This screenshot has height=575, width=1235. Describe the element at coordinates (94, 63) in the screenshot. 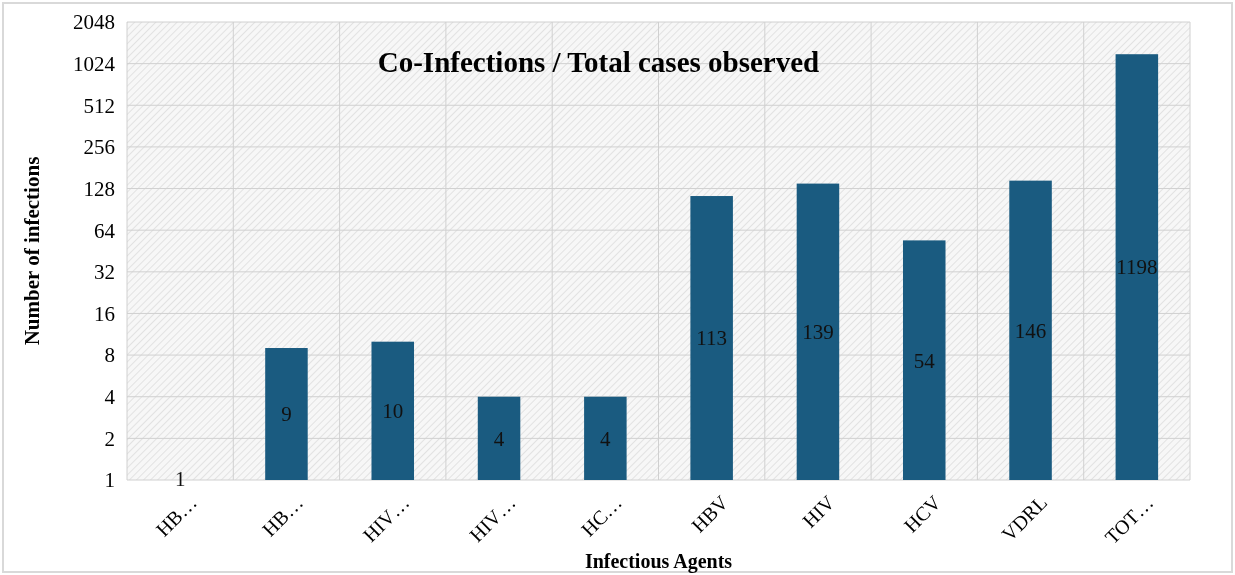

I see `y-tick-label: 1024` at that location.